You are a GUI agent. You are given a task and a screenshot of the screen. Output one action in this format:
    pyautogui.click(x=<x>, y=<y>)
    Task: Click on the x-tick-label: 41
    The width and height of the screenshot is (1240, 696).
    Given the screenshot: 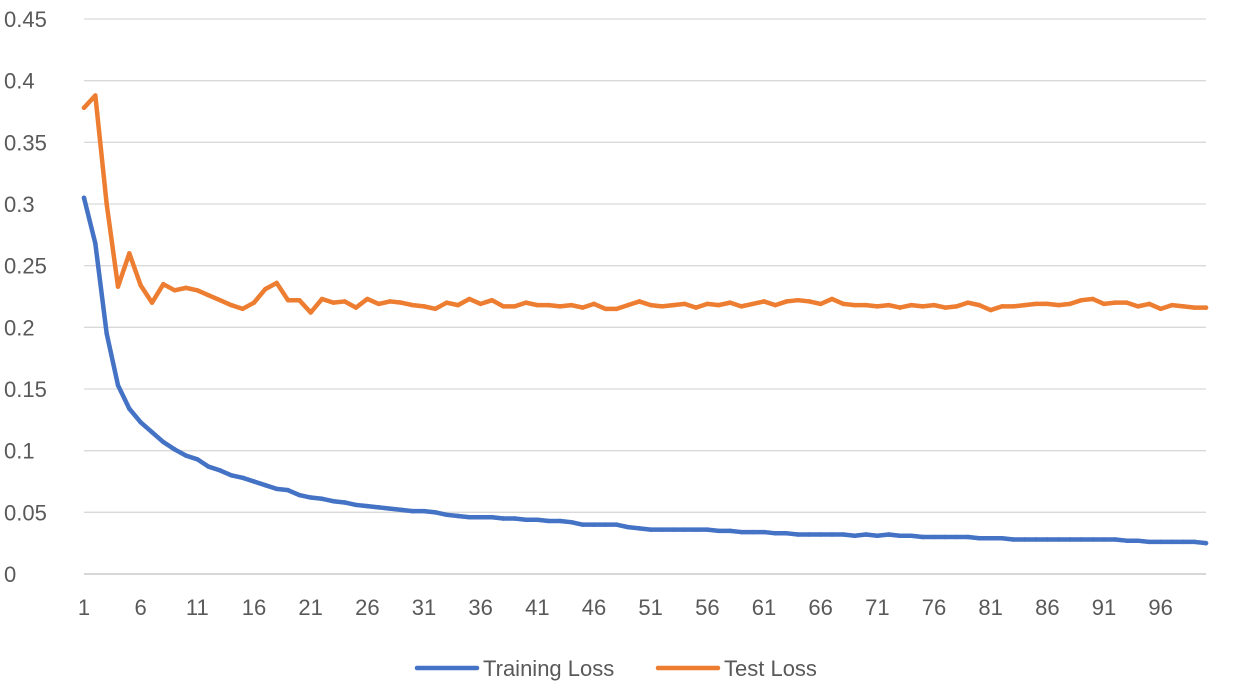 What is the action you would take?
    pyautogui.click(x=537, y=607)
    